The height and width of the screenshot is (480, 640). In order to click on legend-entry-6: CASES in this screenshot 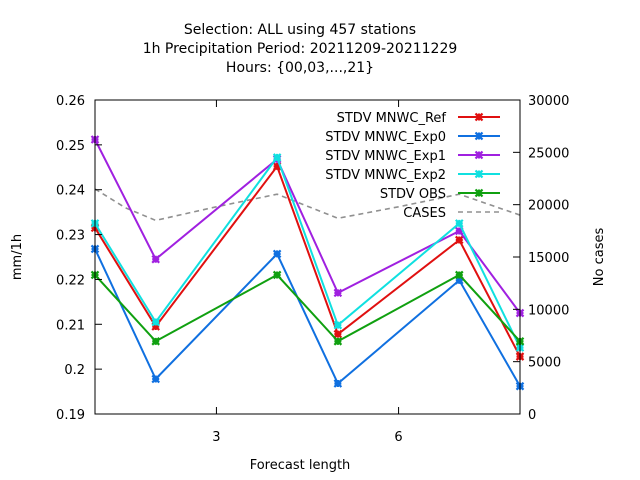, I will do `click(451, 213)`.